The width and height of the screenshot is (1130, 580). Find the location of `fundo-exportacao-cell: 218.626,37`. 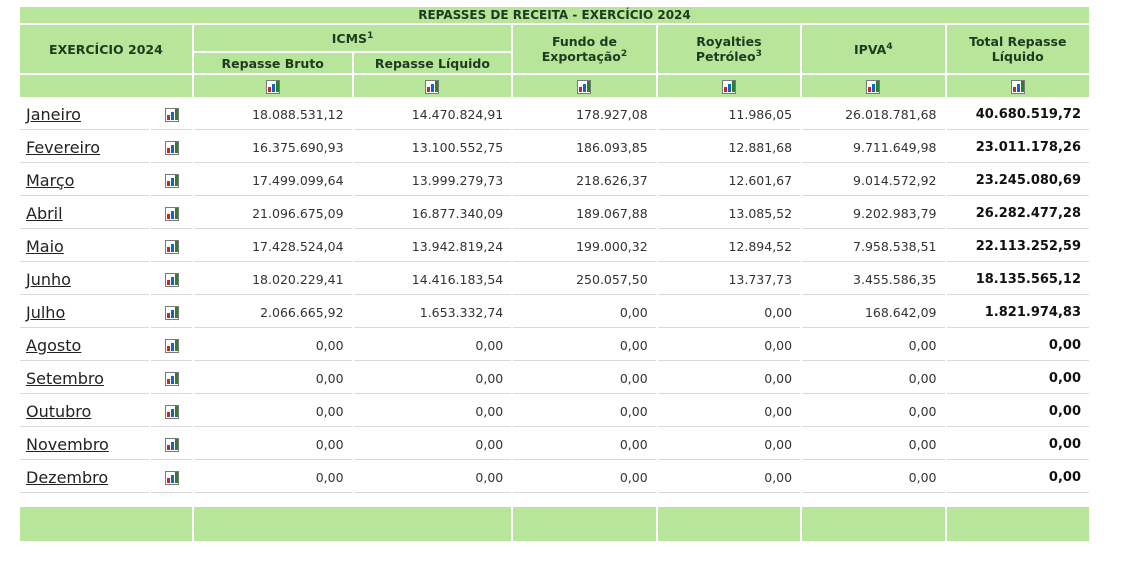

fundo-exportacao-cell: 218.626,37 is located at coordinates (584, 180).